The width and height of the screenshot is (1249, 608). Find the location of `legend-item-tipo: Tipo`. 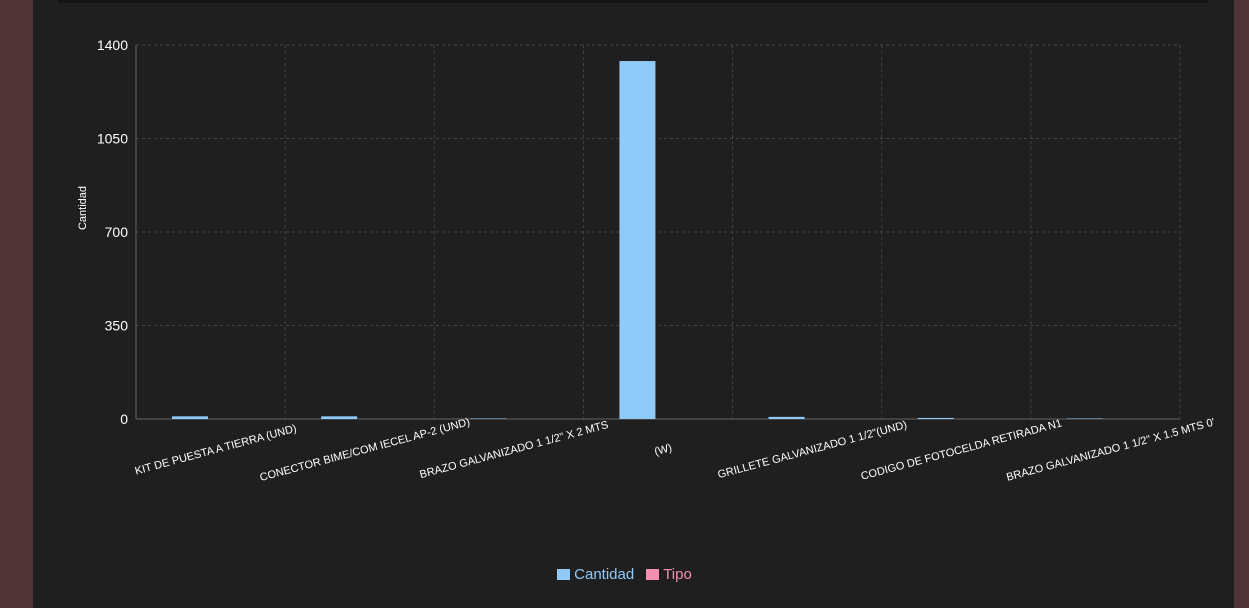

legend-item-tipo: Tipo is located at coordinates (669, 574).